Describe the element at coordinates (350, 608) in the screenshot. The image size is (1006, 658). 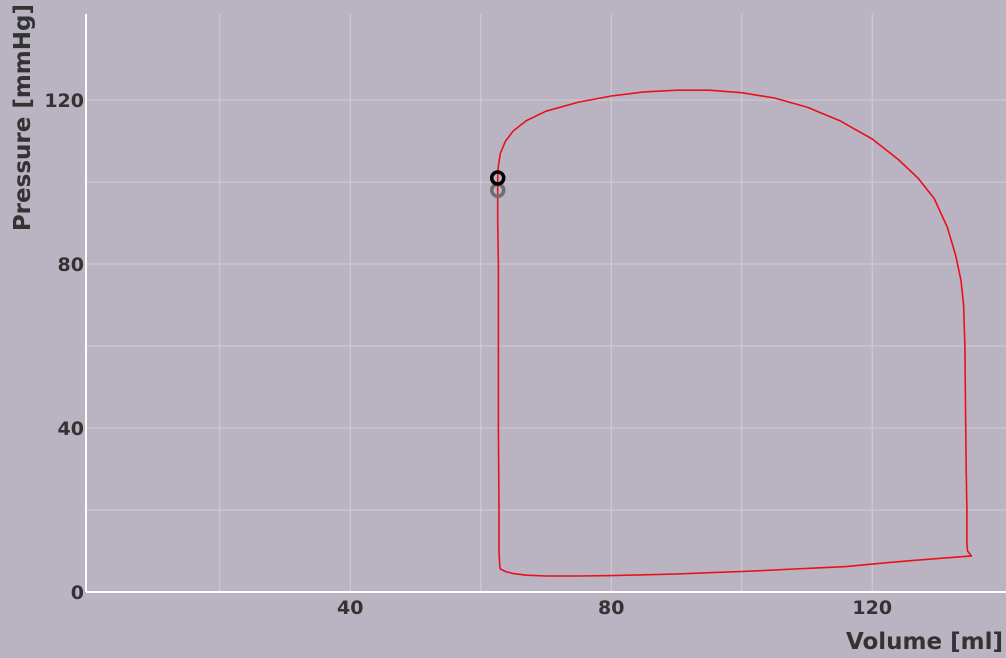
I see `x-tick-label: 40` at that location.